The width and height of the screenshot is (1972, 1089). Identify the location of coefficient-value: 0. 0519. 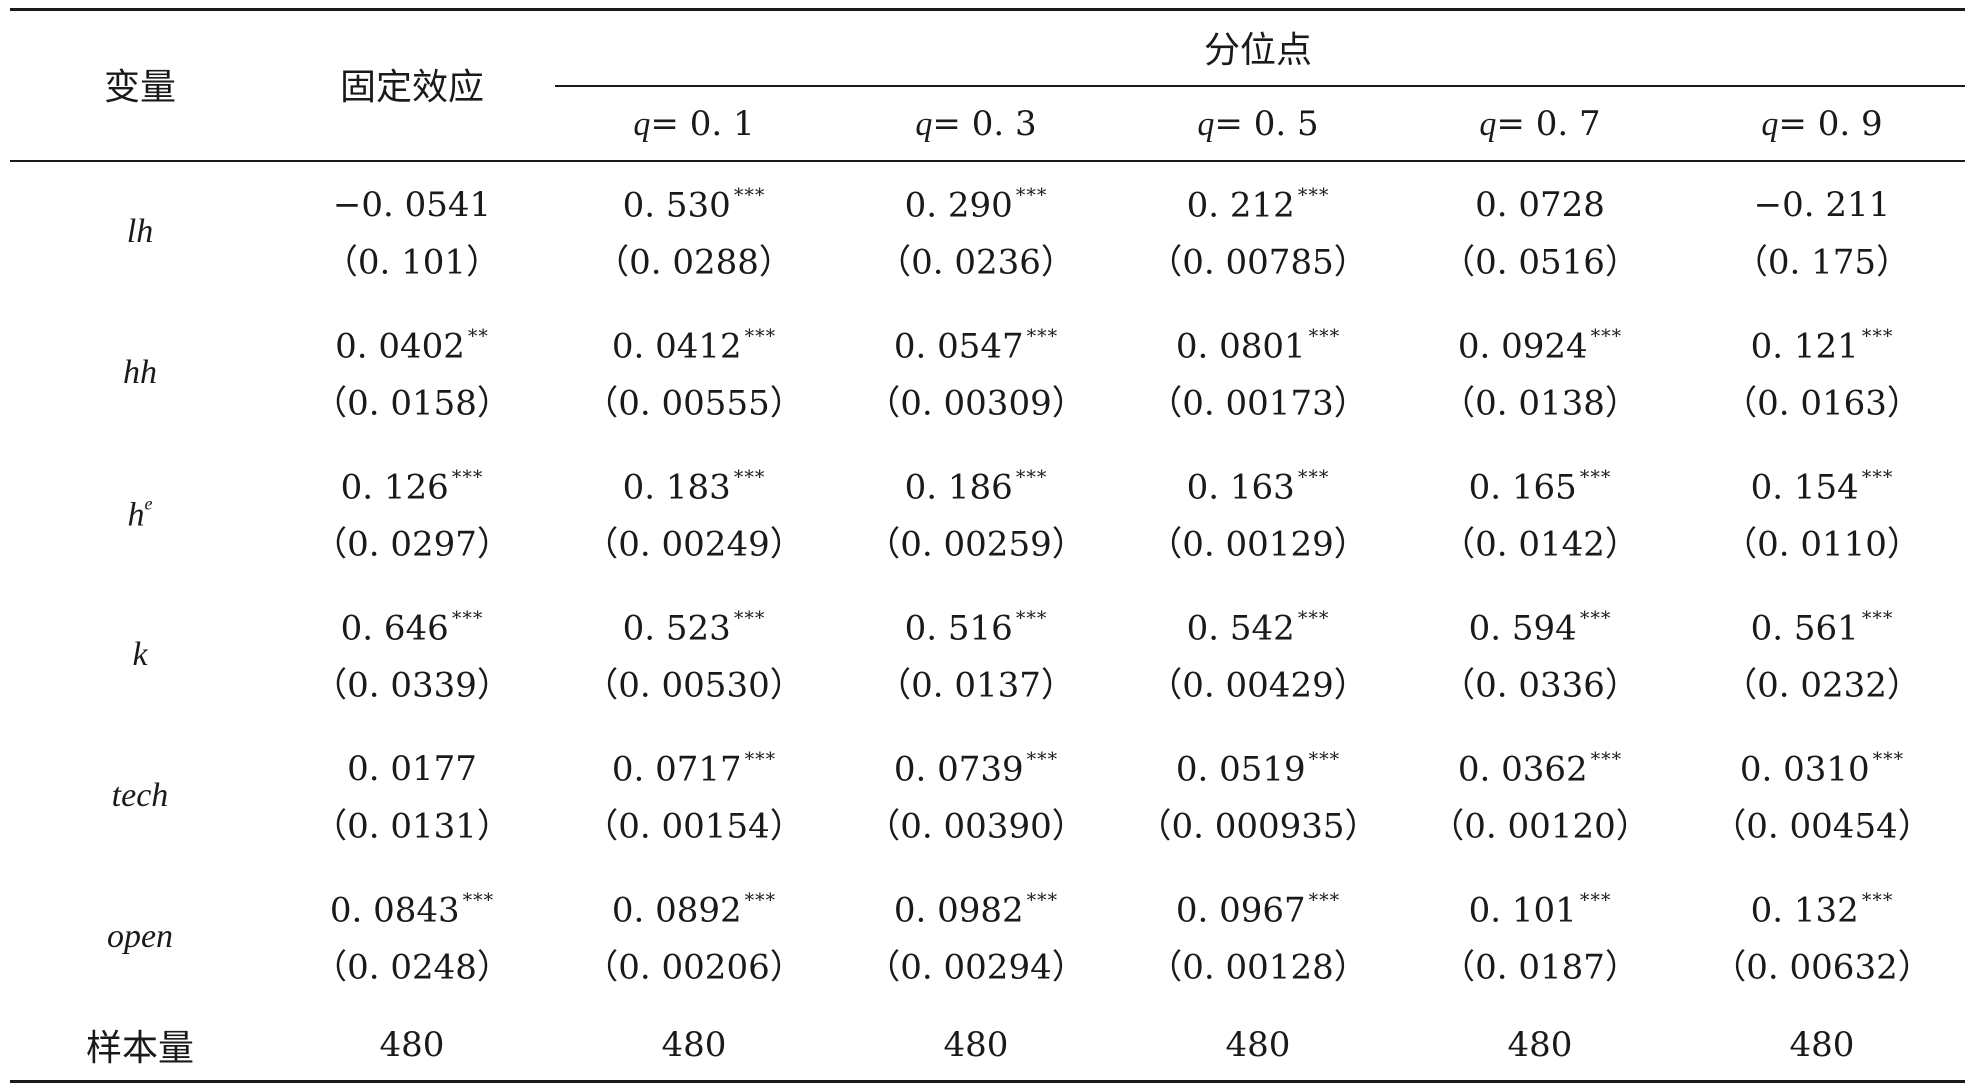
(1240, 769).